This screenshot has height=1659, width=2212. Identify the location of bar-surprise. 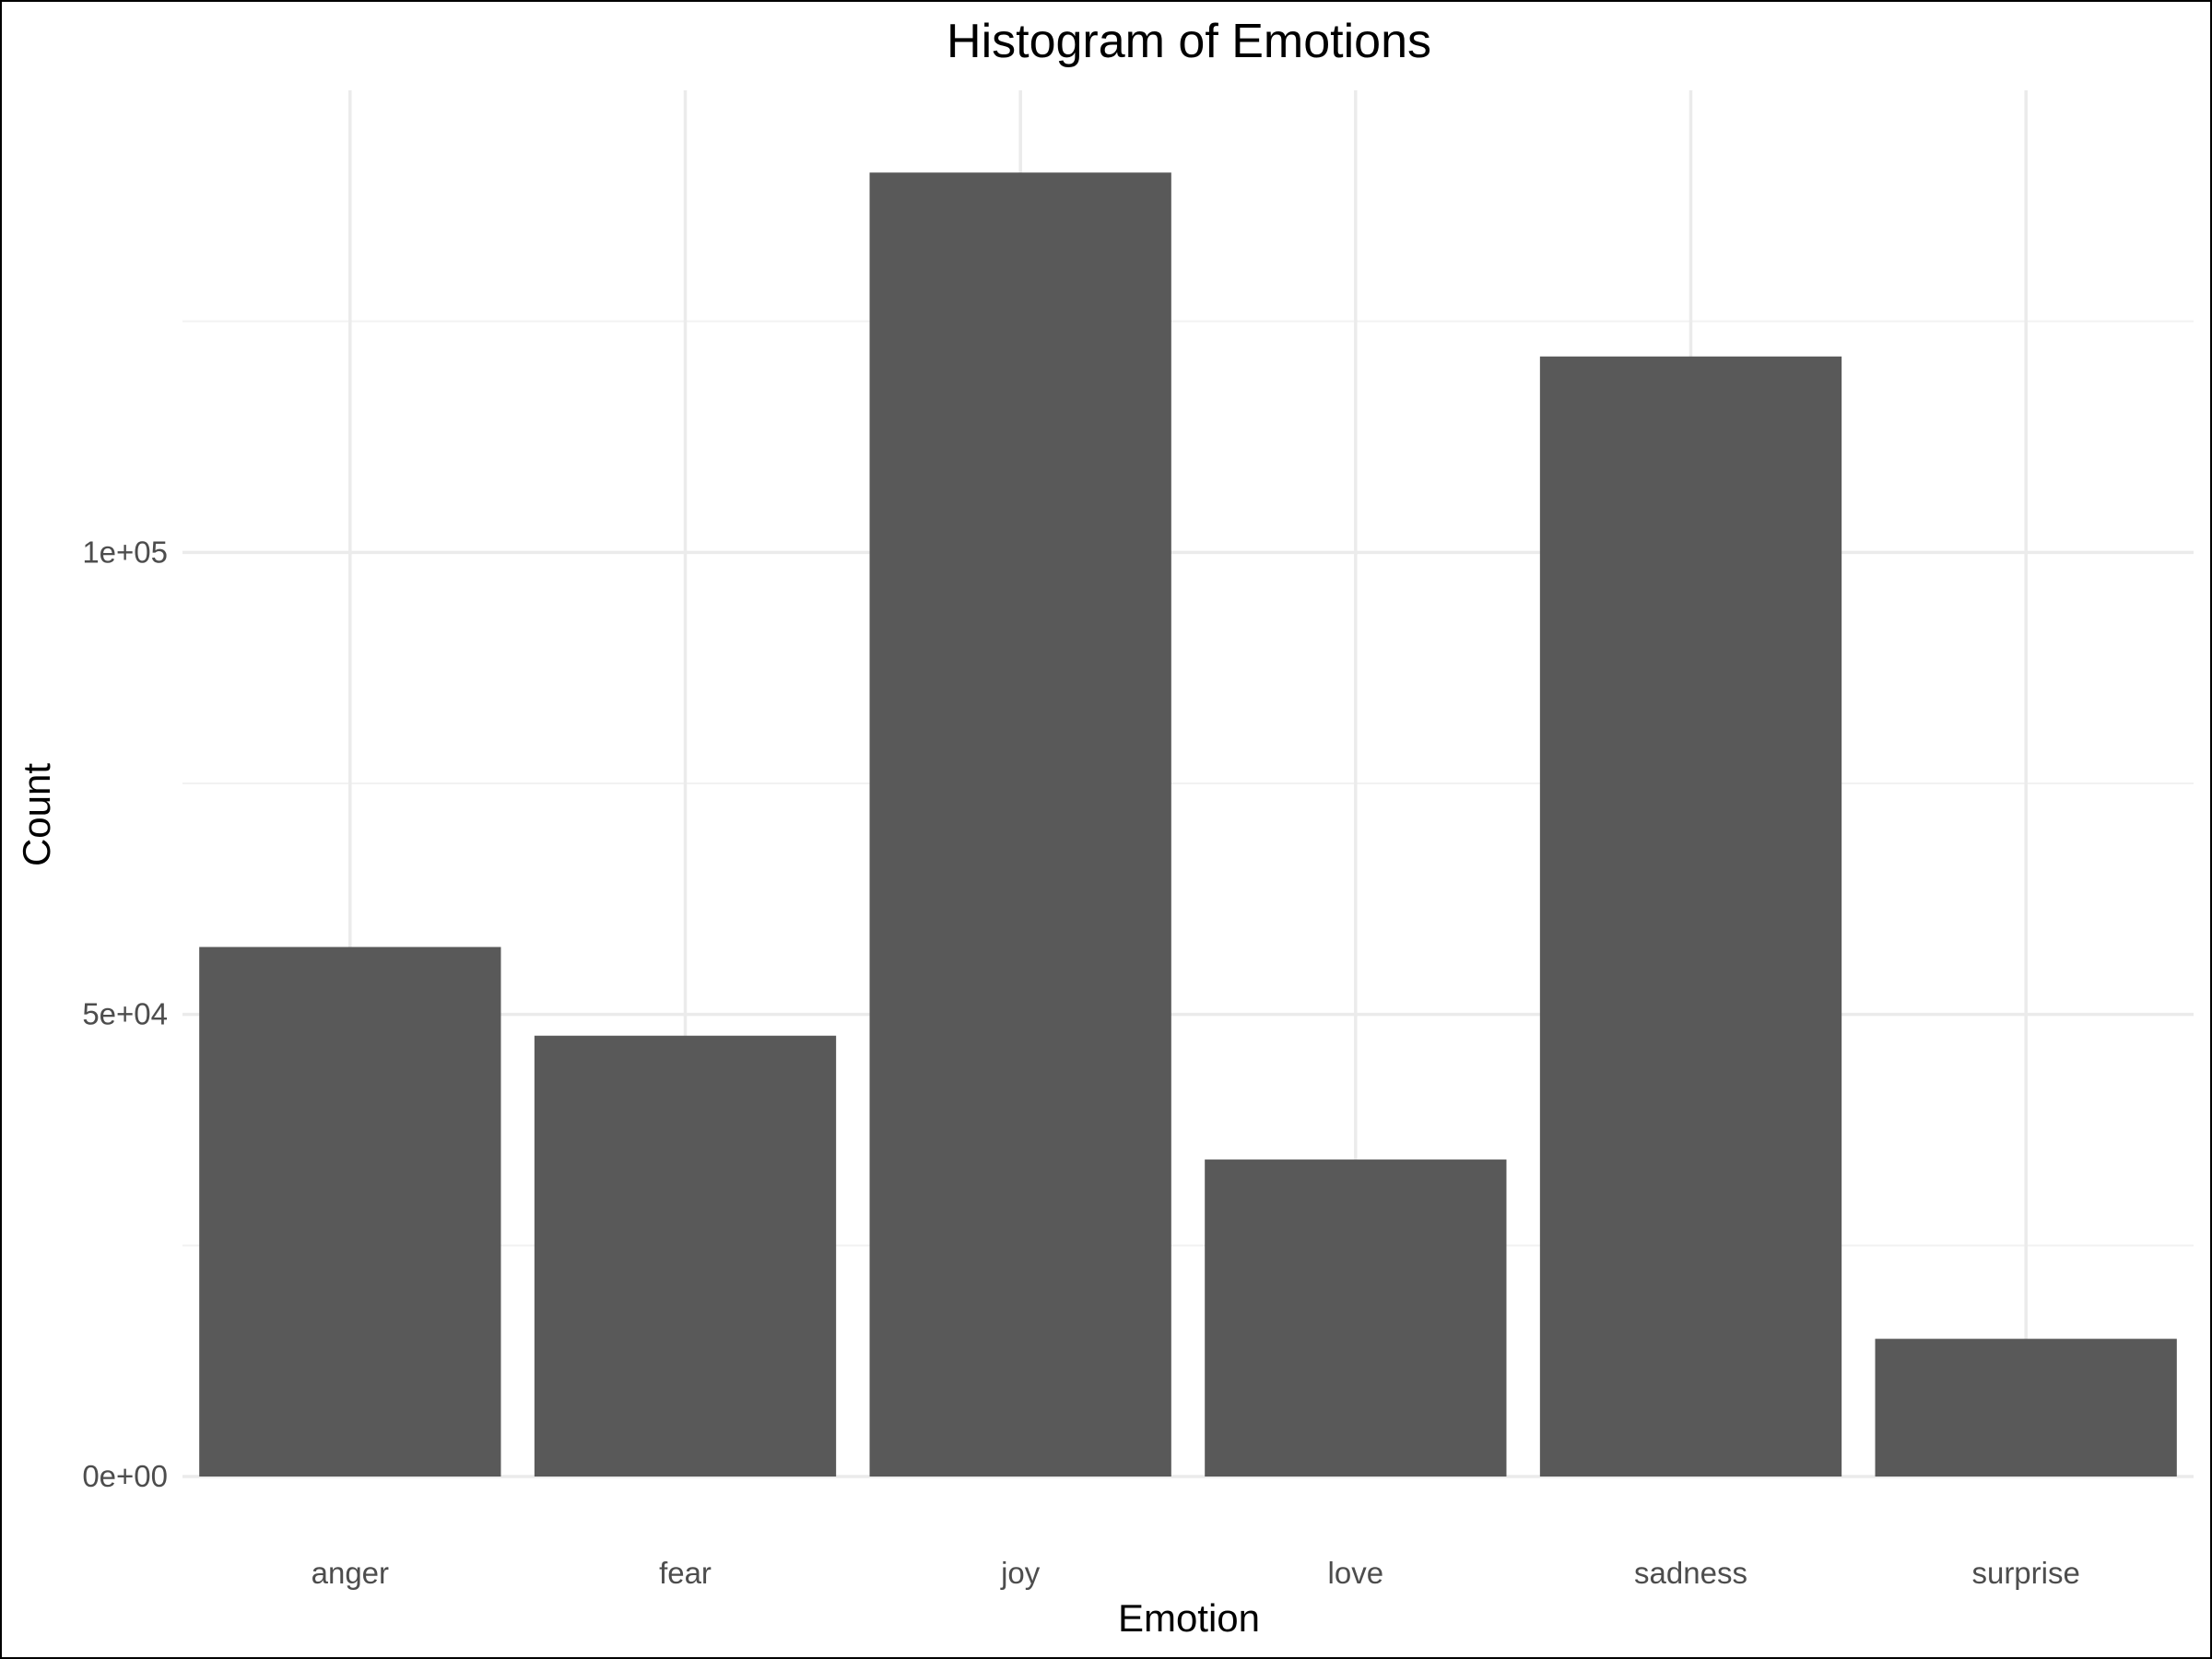
(2026, 1407).